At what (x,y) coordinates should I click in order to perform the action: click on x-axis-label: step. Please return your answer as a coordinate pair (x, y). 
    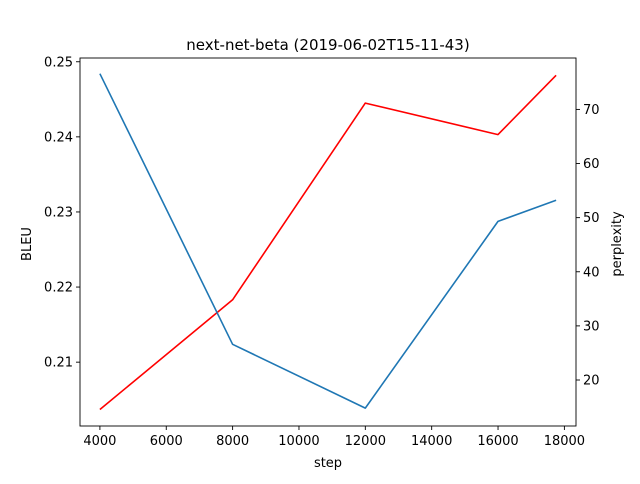
    Looking at the image, I should click on (328, 463).